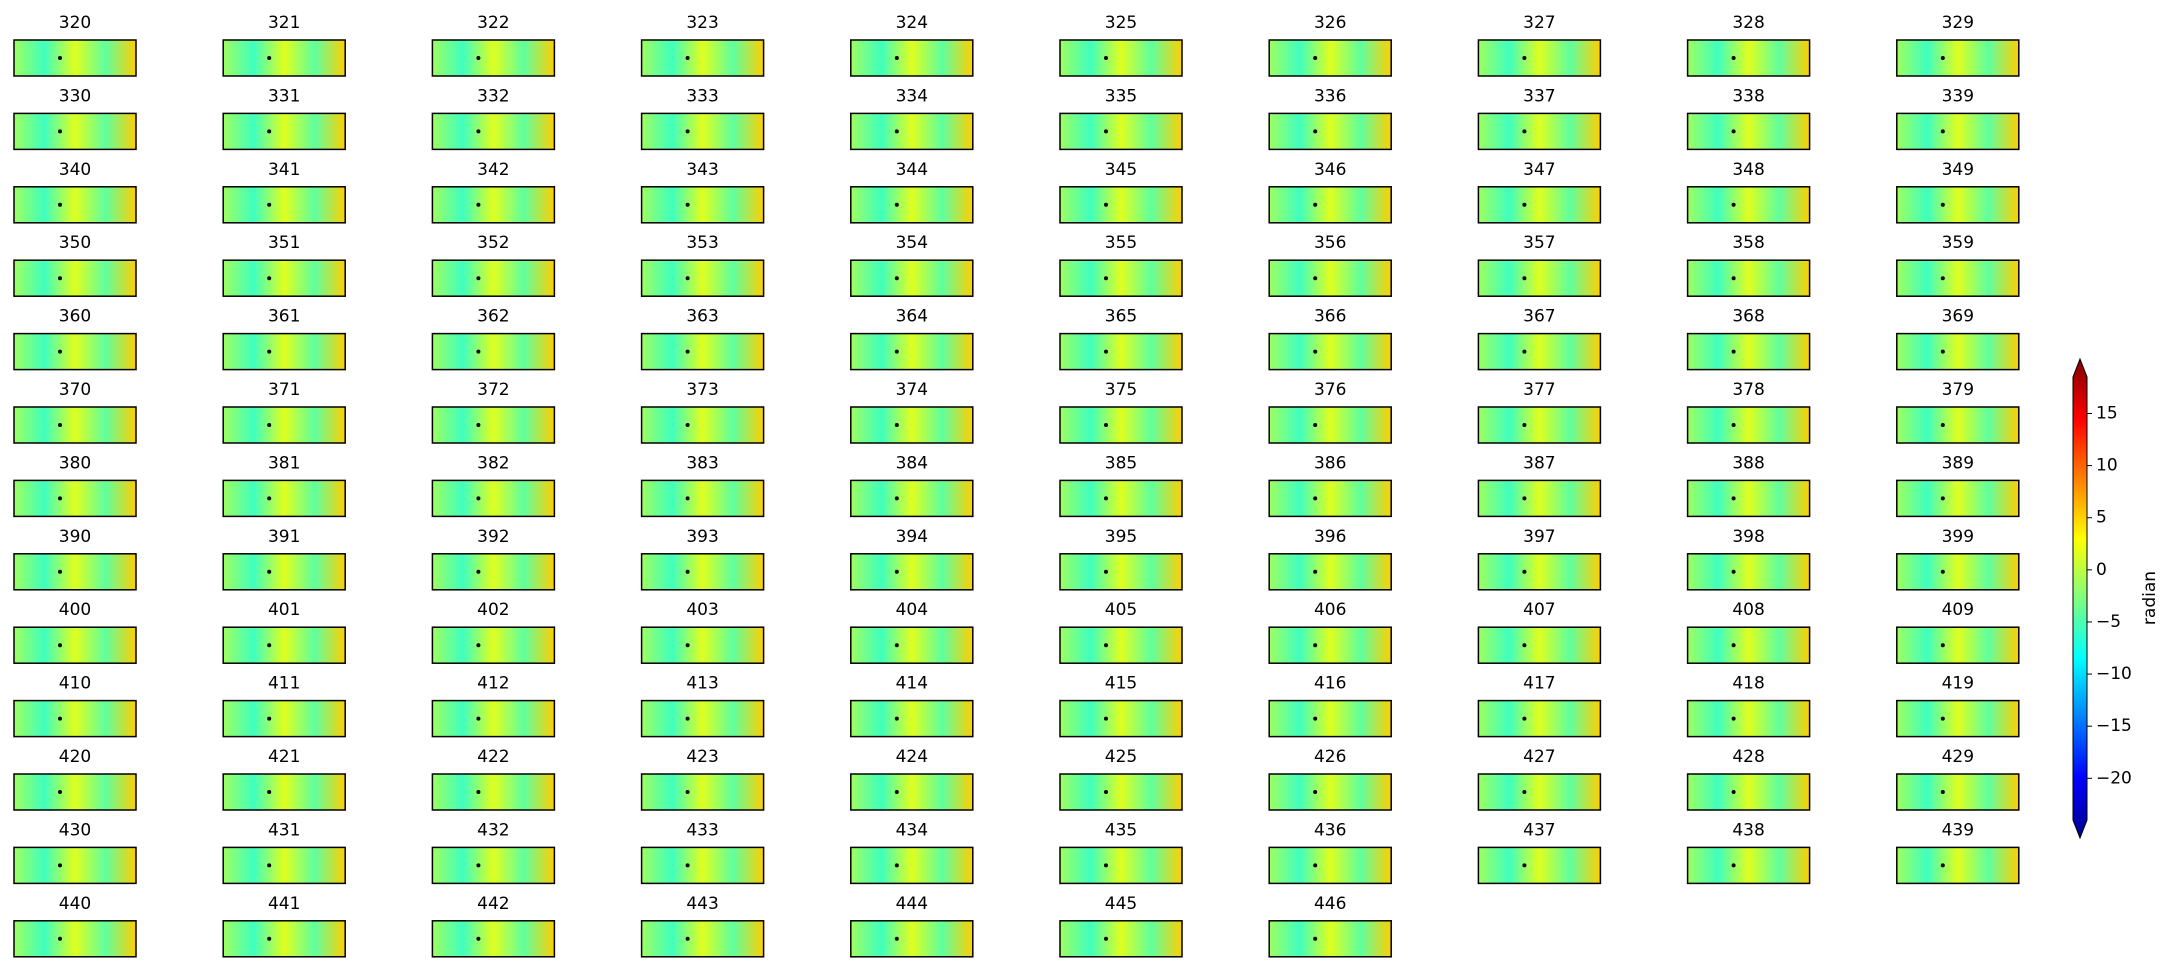 The width and height of the screenshot is (2176, 971). Describe the element at coordinates (912, 757) in the screenshot. I see `panel-title: 424` at that location.